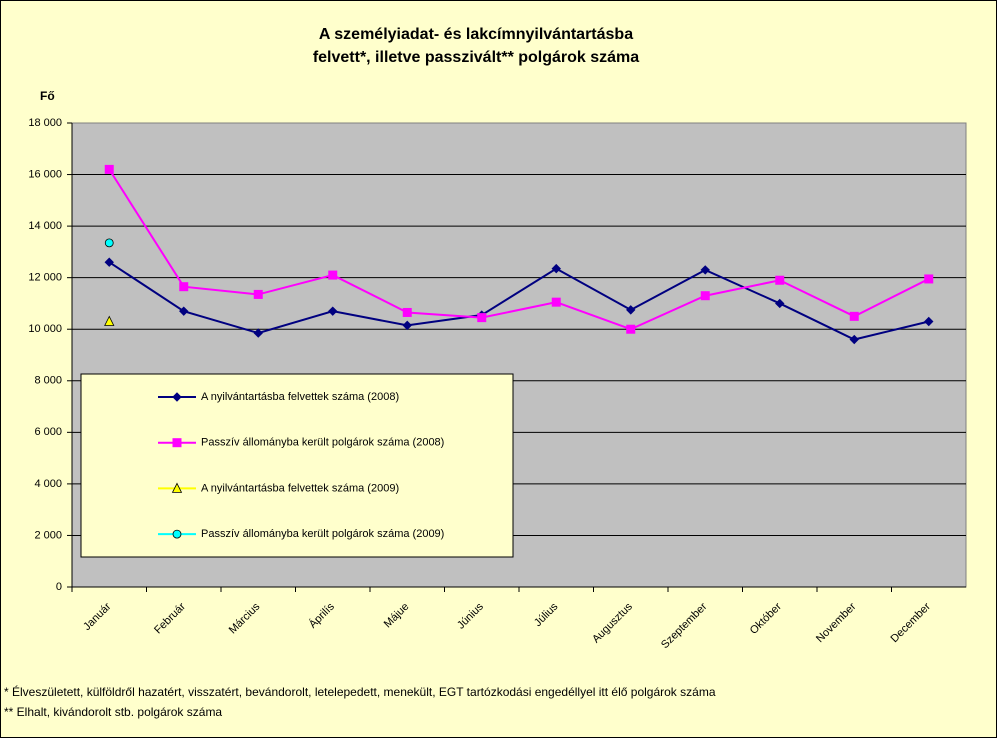  What do you see at coordinates (45, 123) in the screenshot?
I see `y-tick-label: 18 000` at bounding box center [45, 123].